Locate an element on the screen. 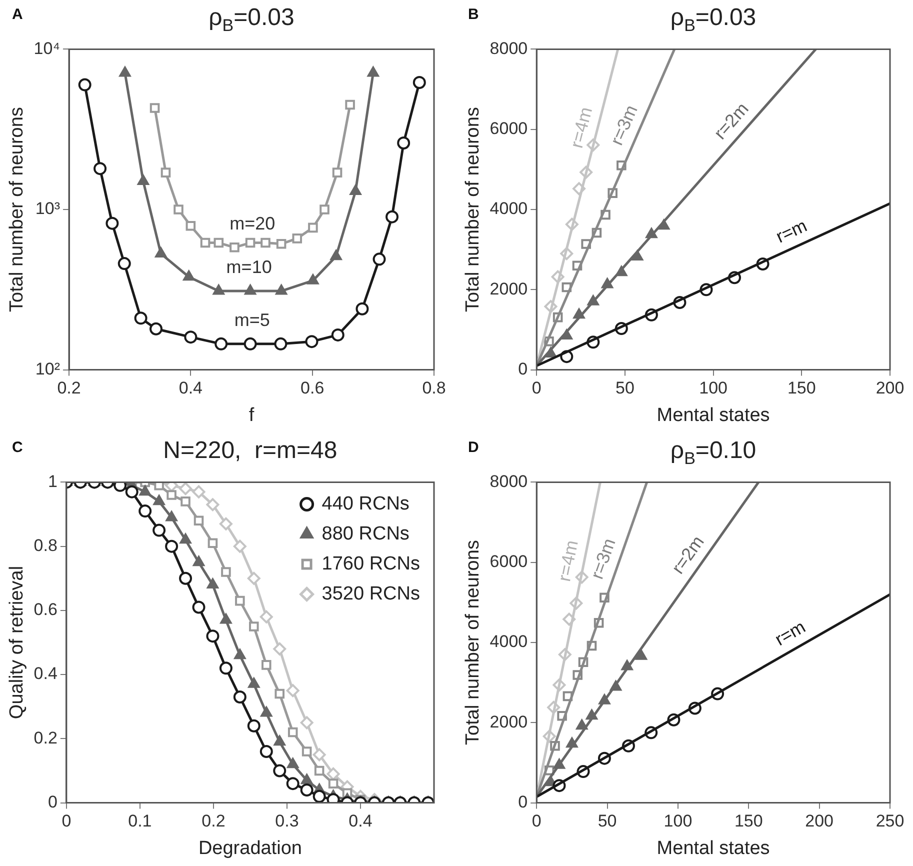 The image size is (913, 866). y-tick-label: 0.2 is located at coordinates (46, 738).